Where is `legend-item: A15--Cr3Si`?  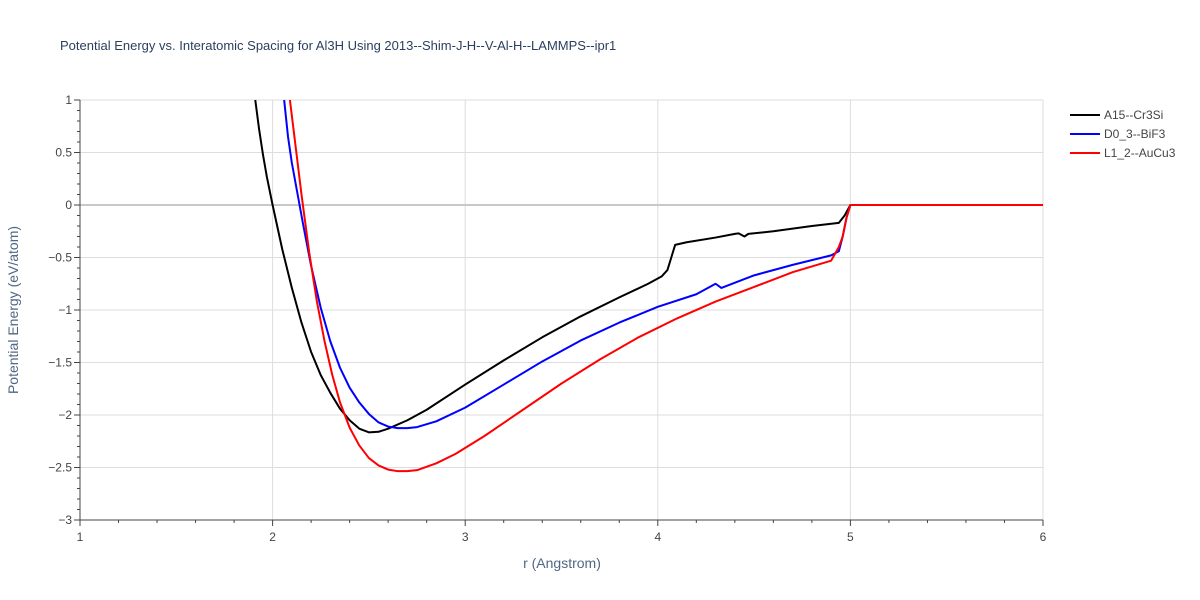 legend-item: A15--Cr3Si is located at coordinates (1116, 115).